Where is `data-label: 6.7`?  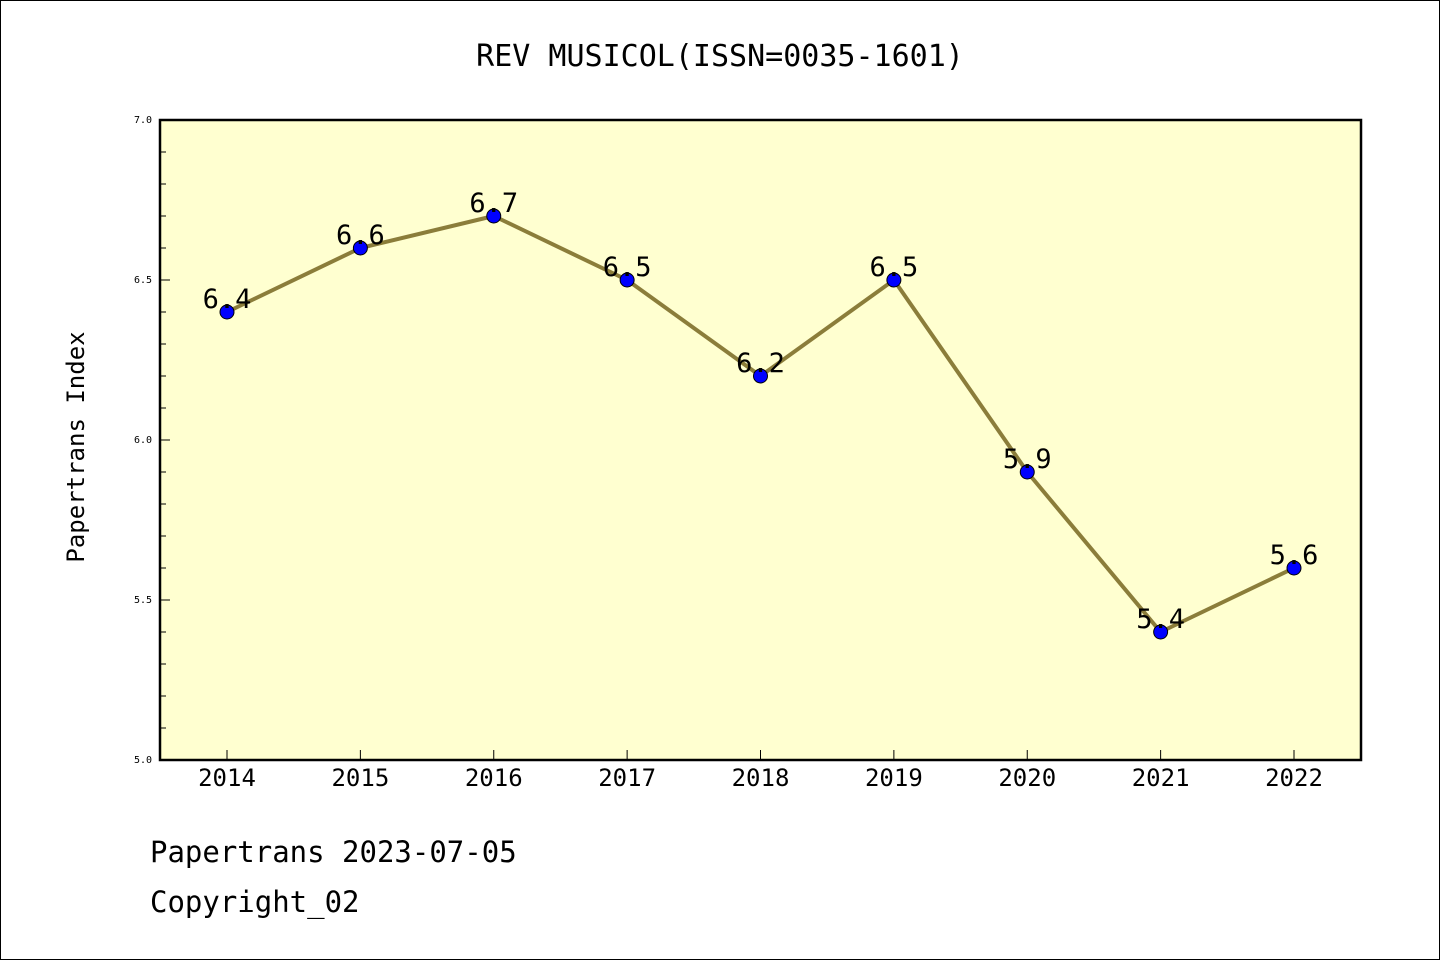 data-label: 6.7 is located at coordinates (493, 203).